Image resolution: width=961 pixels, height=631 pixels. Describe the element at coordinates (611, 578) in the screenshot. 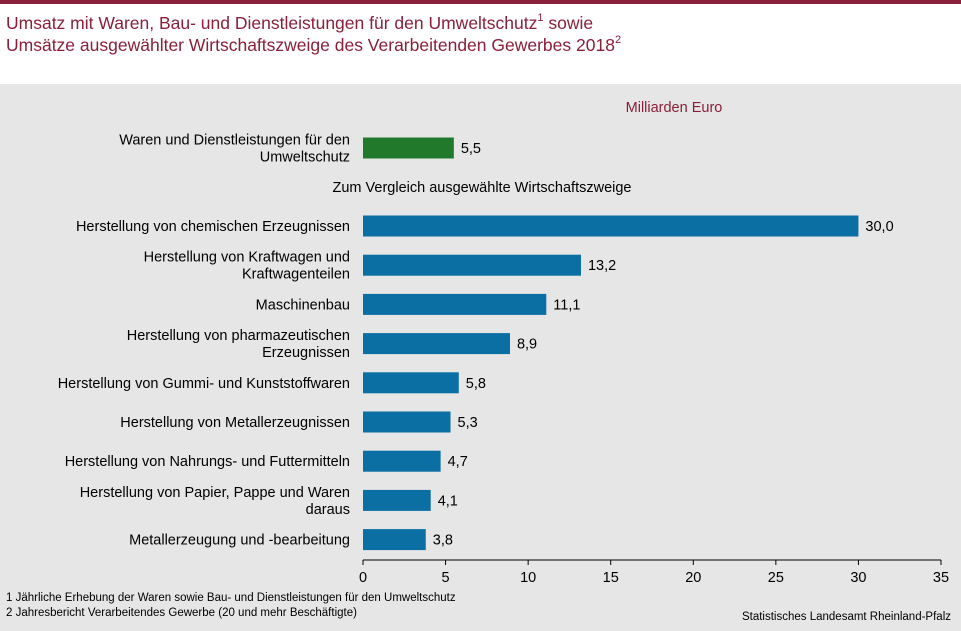

I see `x-tick-label-15: 15` at that location.